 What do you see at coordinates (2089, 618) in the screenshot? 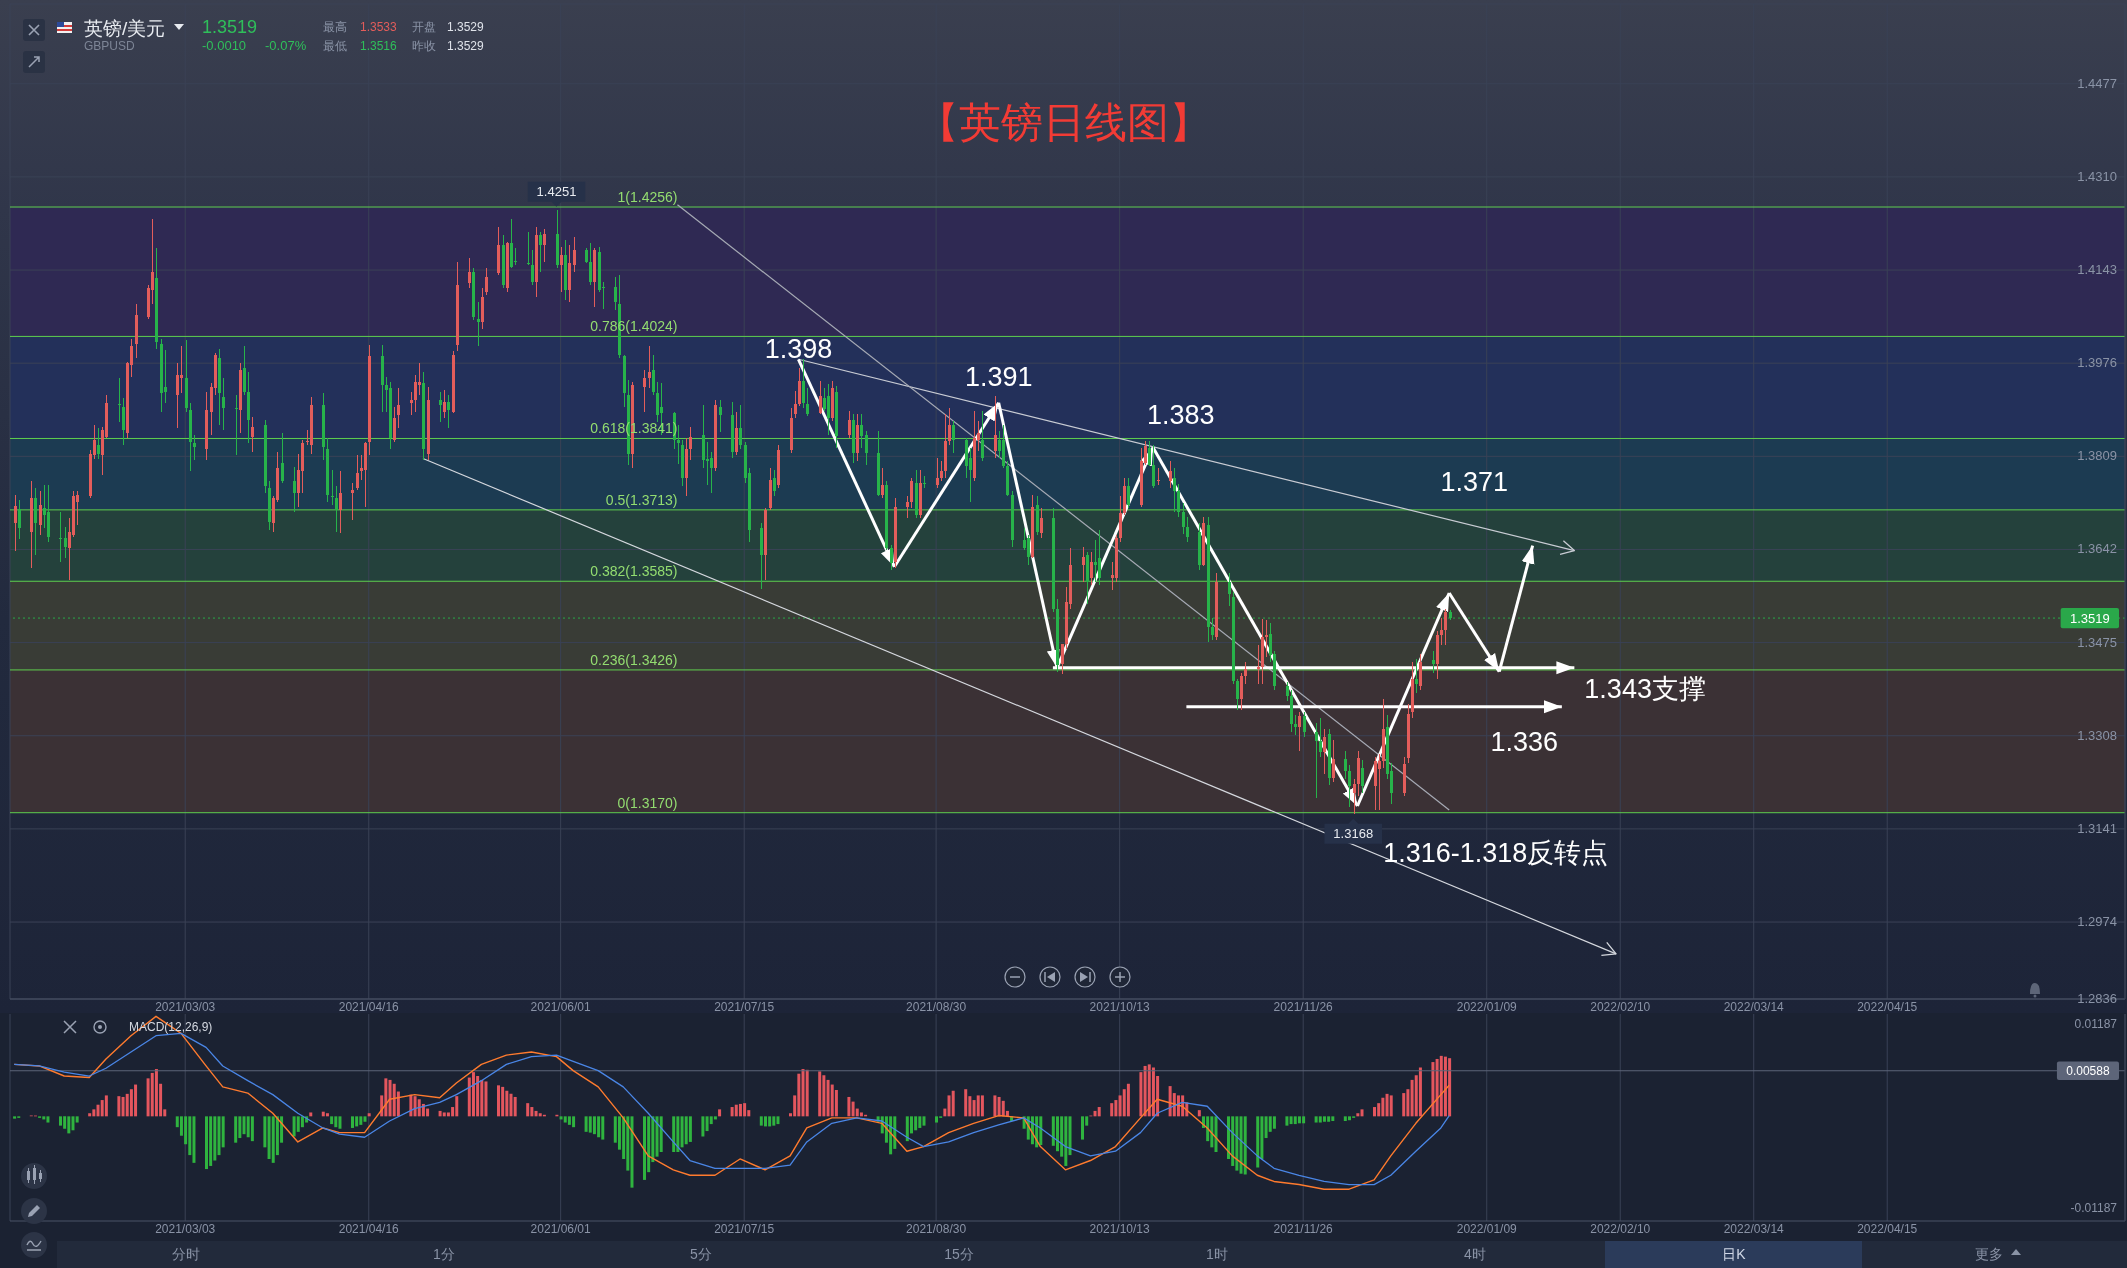
I see `ref-line-label: 1.3519` at bounding box center [2089, 618].